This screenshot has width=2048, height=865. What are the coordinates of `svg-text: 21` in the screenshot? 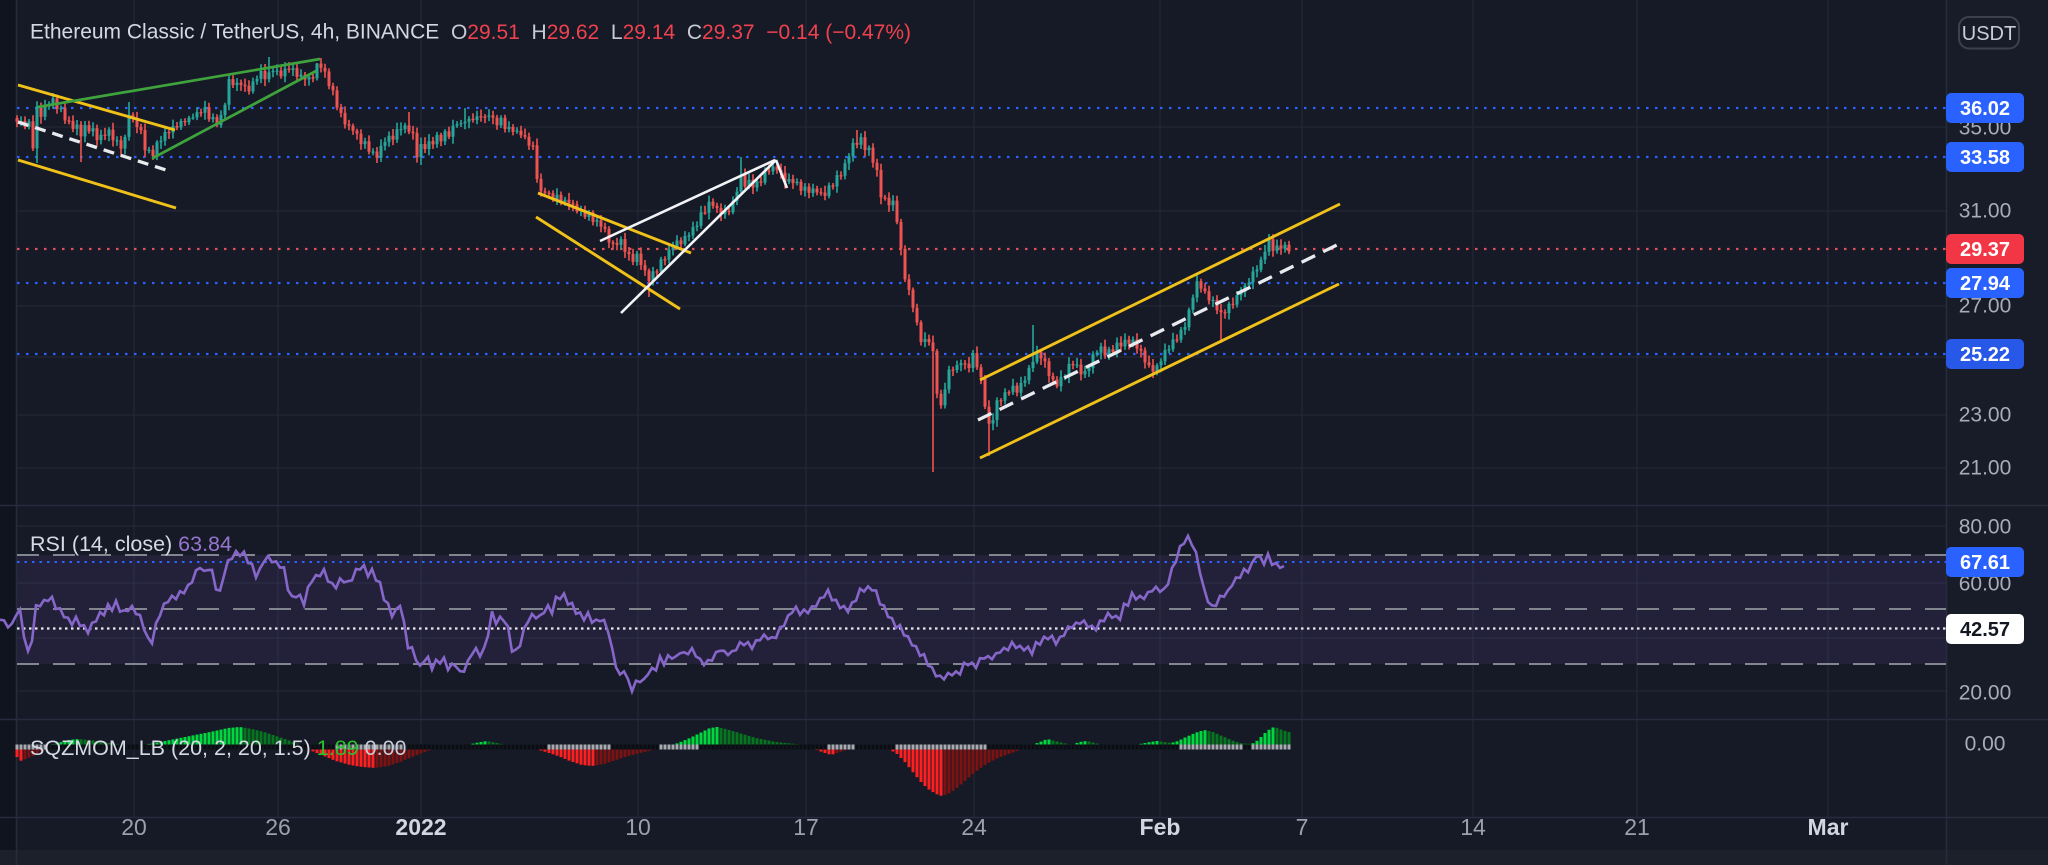 It's located at (1637, 827).